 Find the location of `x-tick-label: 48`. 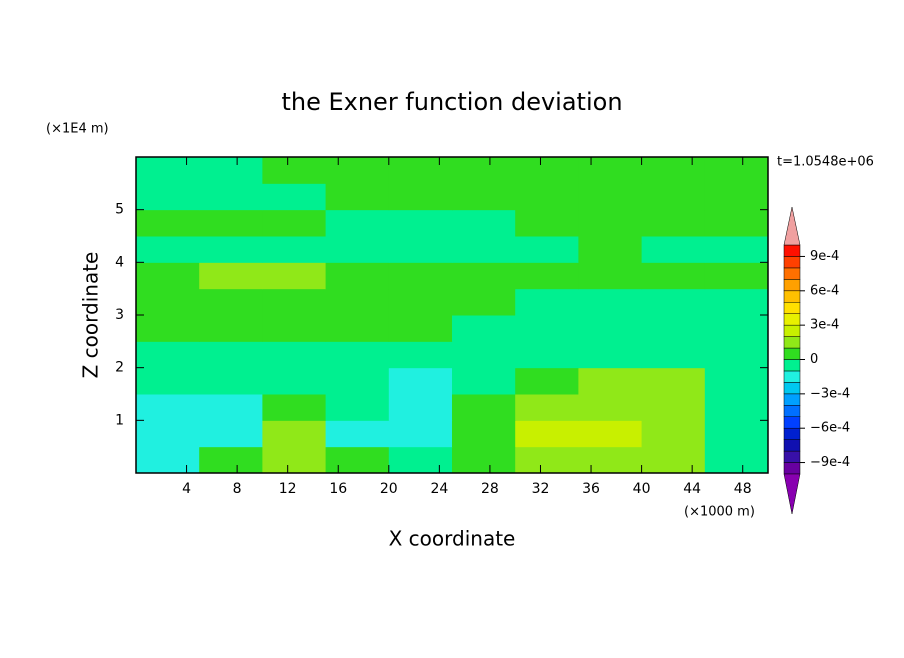

x-tick-label: 48 is located at coordinates (743, 489).